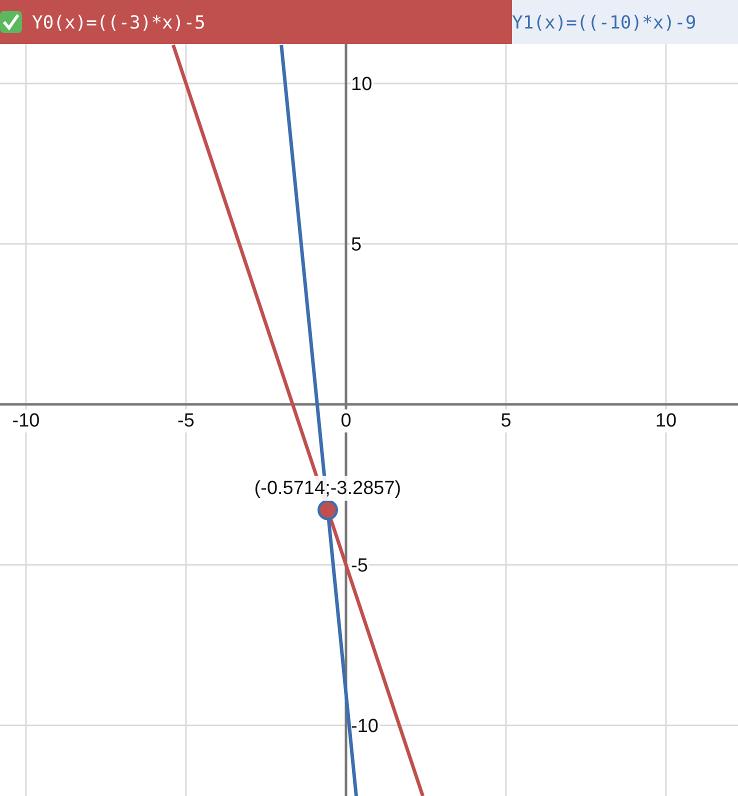 This screenshot has width=738, height=796. What do you see at coordinates (119, 23) in the screenshot?
I see `series-label: Y0(x)=((-3)*x)-5` at bounding box center [119, 23].